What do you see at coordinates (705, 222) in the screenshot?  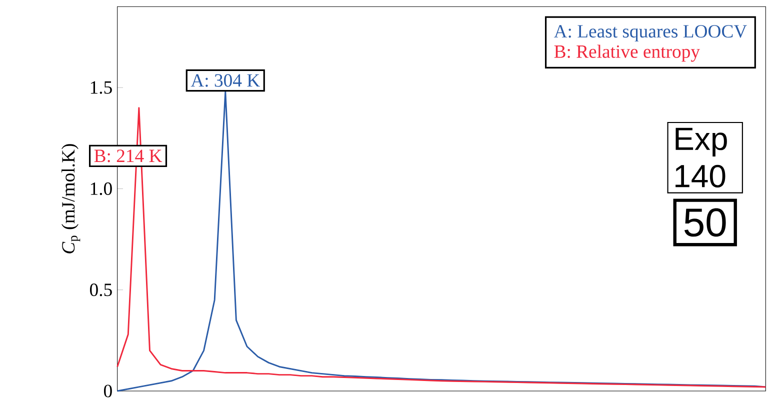 I see `annotation: 50` at bounding box center [705, 222].